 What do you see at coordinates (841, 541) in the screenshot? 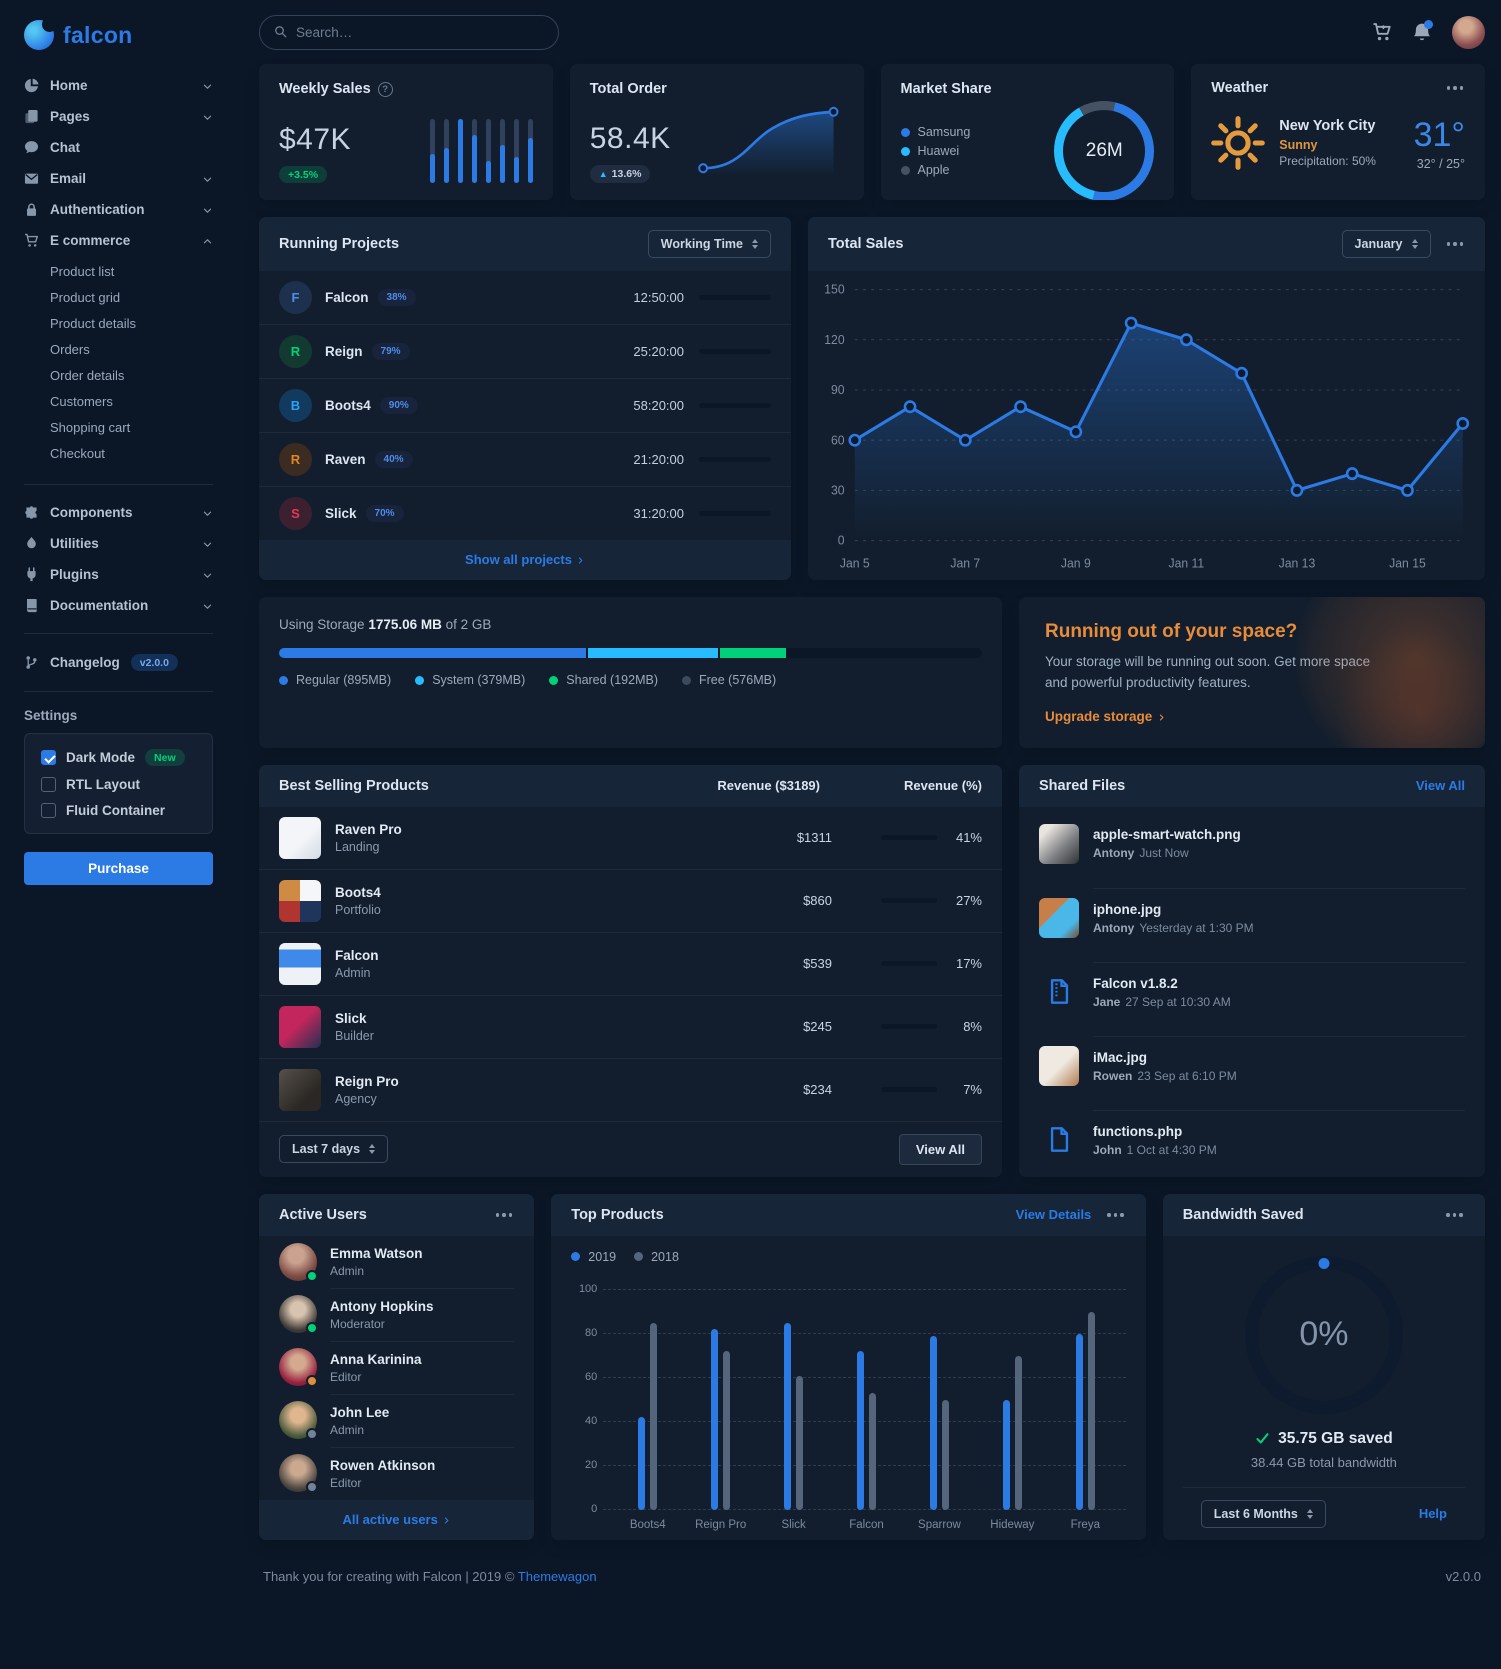
I see `svg-text: 0` at bounding box center [841, 541].